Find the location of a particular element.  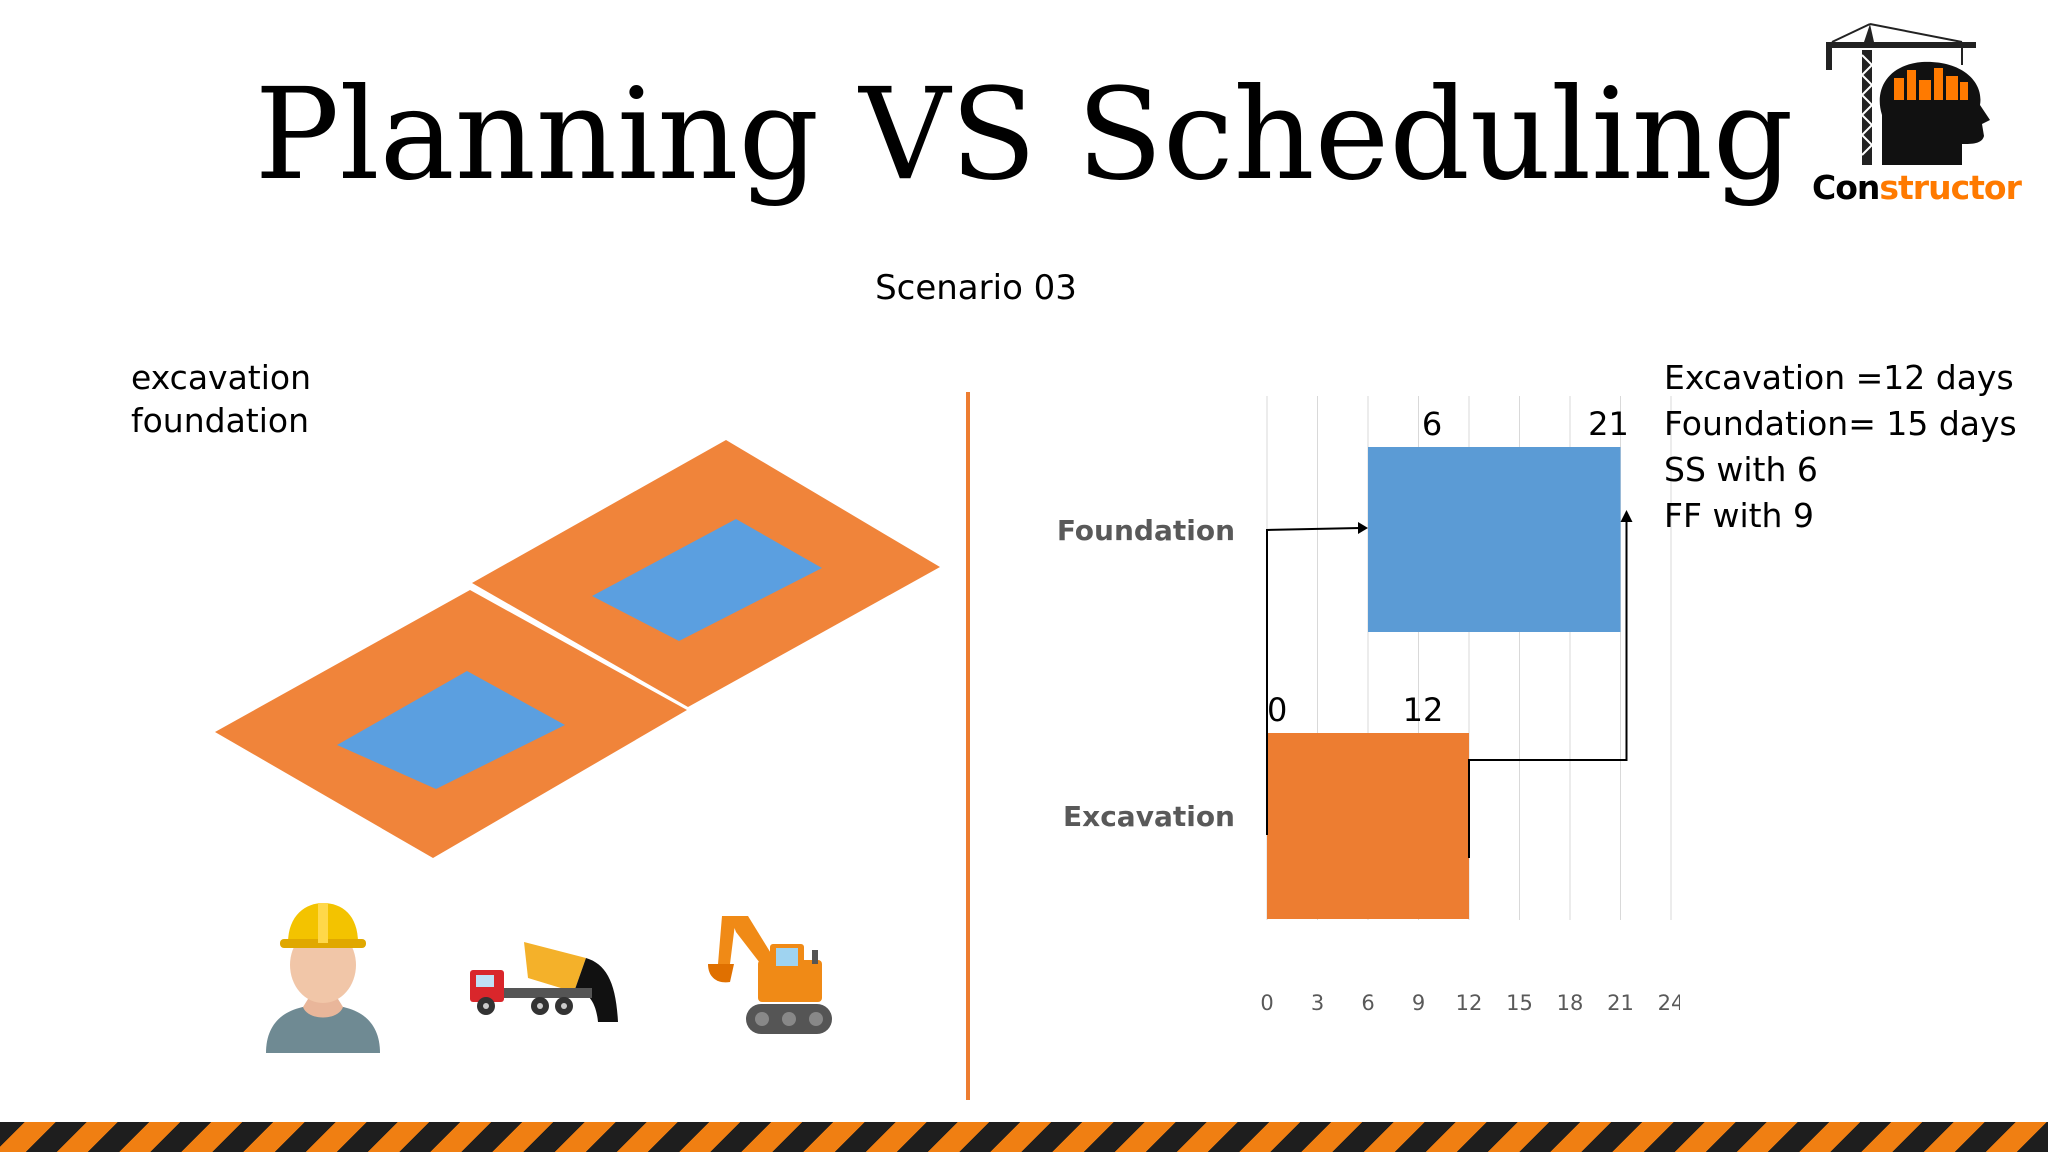

x-tick-label: 12 is located at coordinates (1469, 1003).